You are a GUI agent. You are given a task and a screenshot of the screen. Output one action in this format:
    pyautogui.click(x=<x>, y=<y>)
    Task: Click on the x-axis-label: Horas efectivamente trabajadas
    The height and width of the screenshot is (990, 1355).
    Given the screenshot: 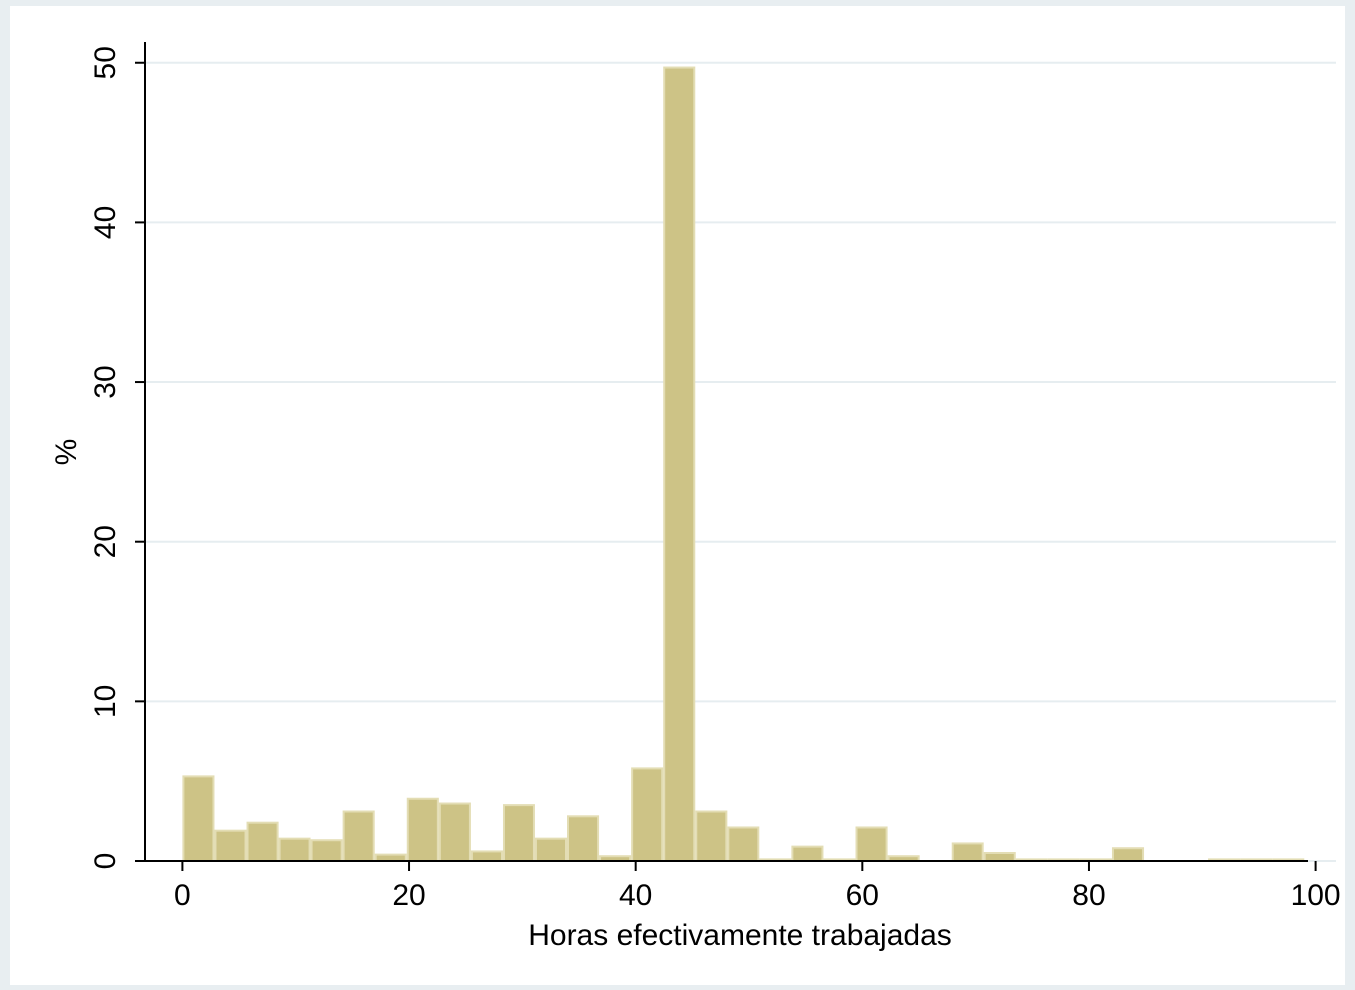 What is the action you would take?
    pyautogui.click(x=740, y=935)
    